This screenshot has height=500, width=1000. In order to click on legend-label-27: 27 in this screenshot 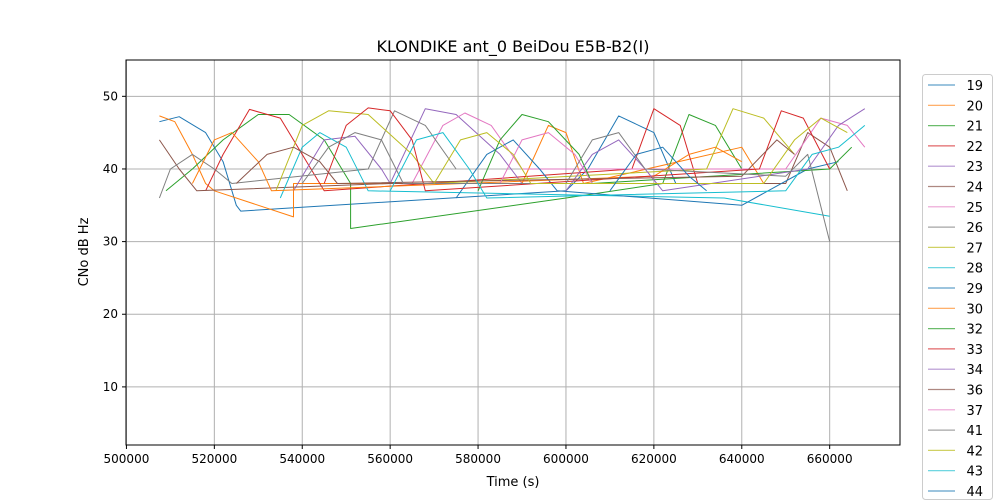, I will do `click(974, 248)`.